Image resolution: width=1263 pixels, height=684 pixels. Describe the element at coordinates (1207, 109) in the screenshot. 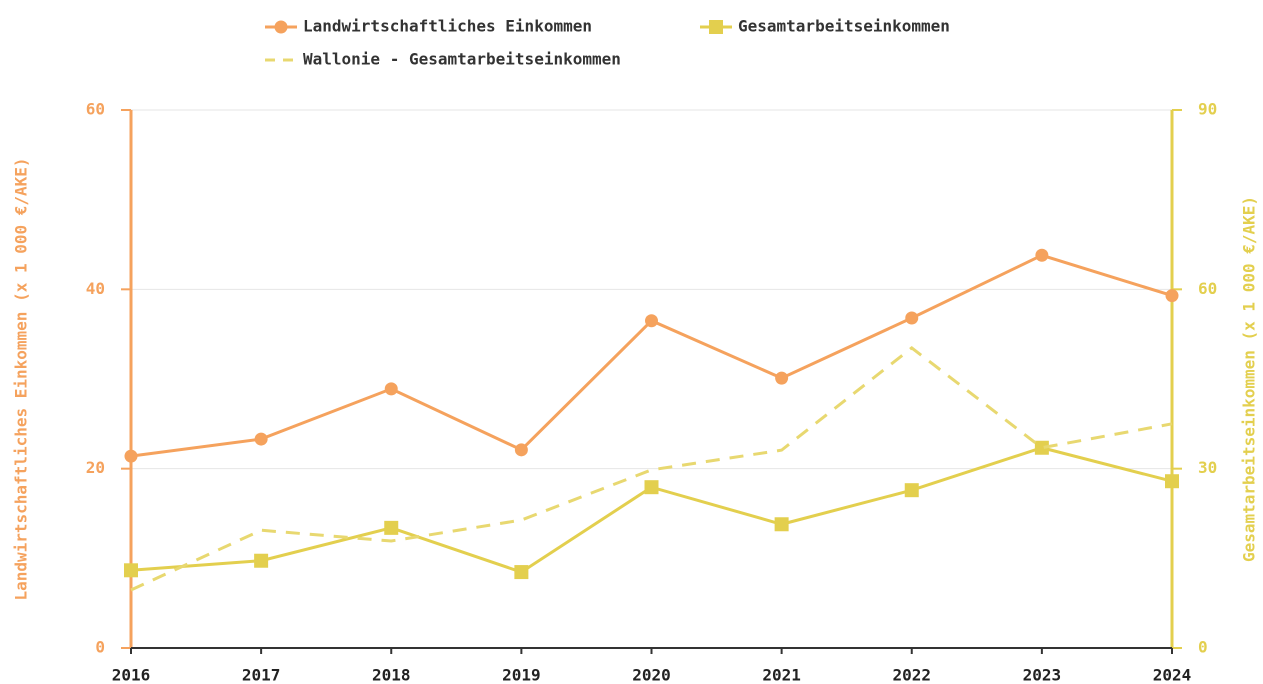

I see `y2-tick-label: 90` at that location.